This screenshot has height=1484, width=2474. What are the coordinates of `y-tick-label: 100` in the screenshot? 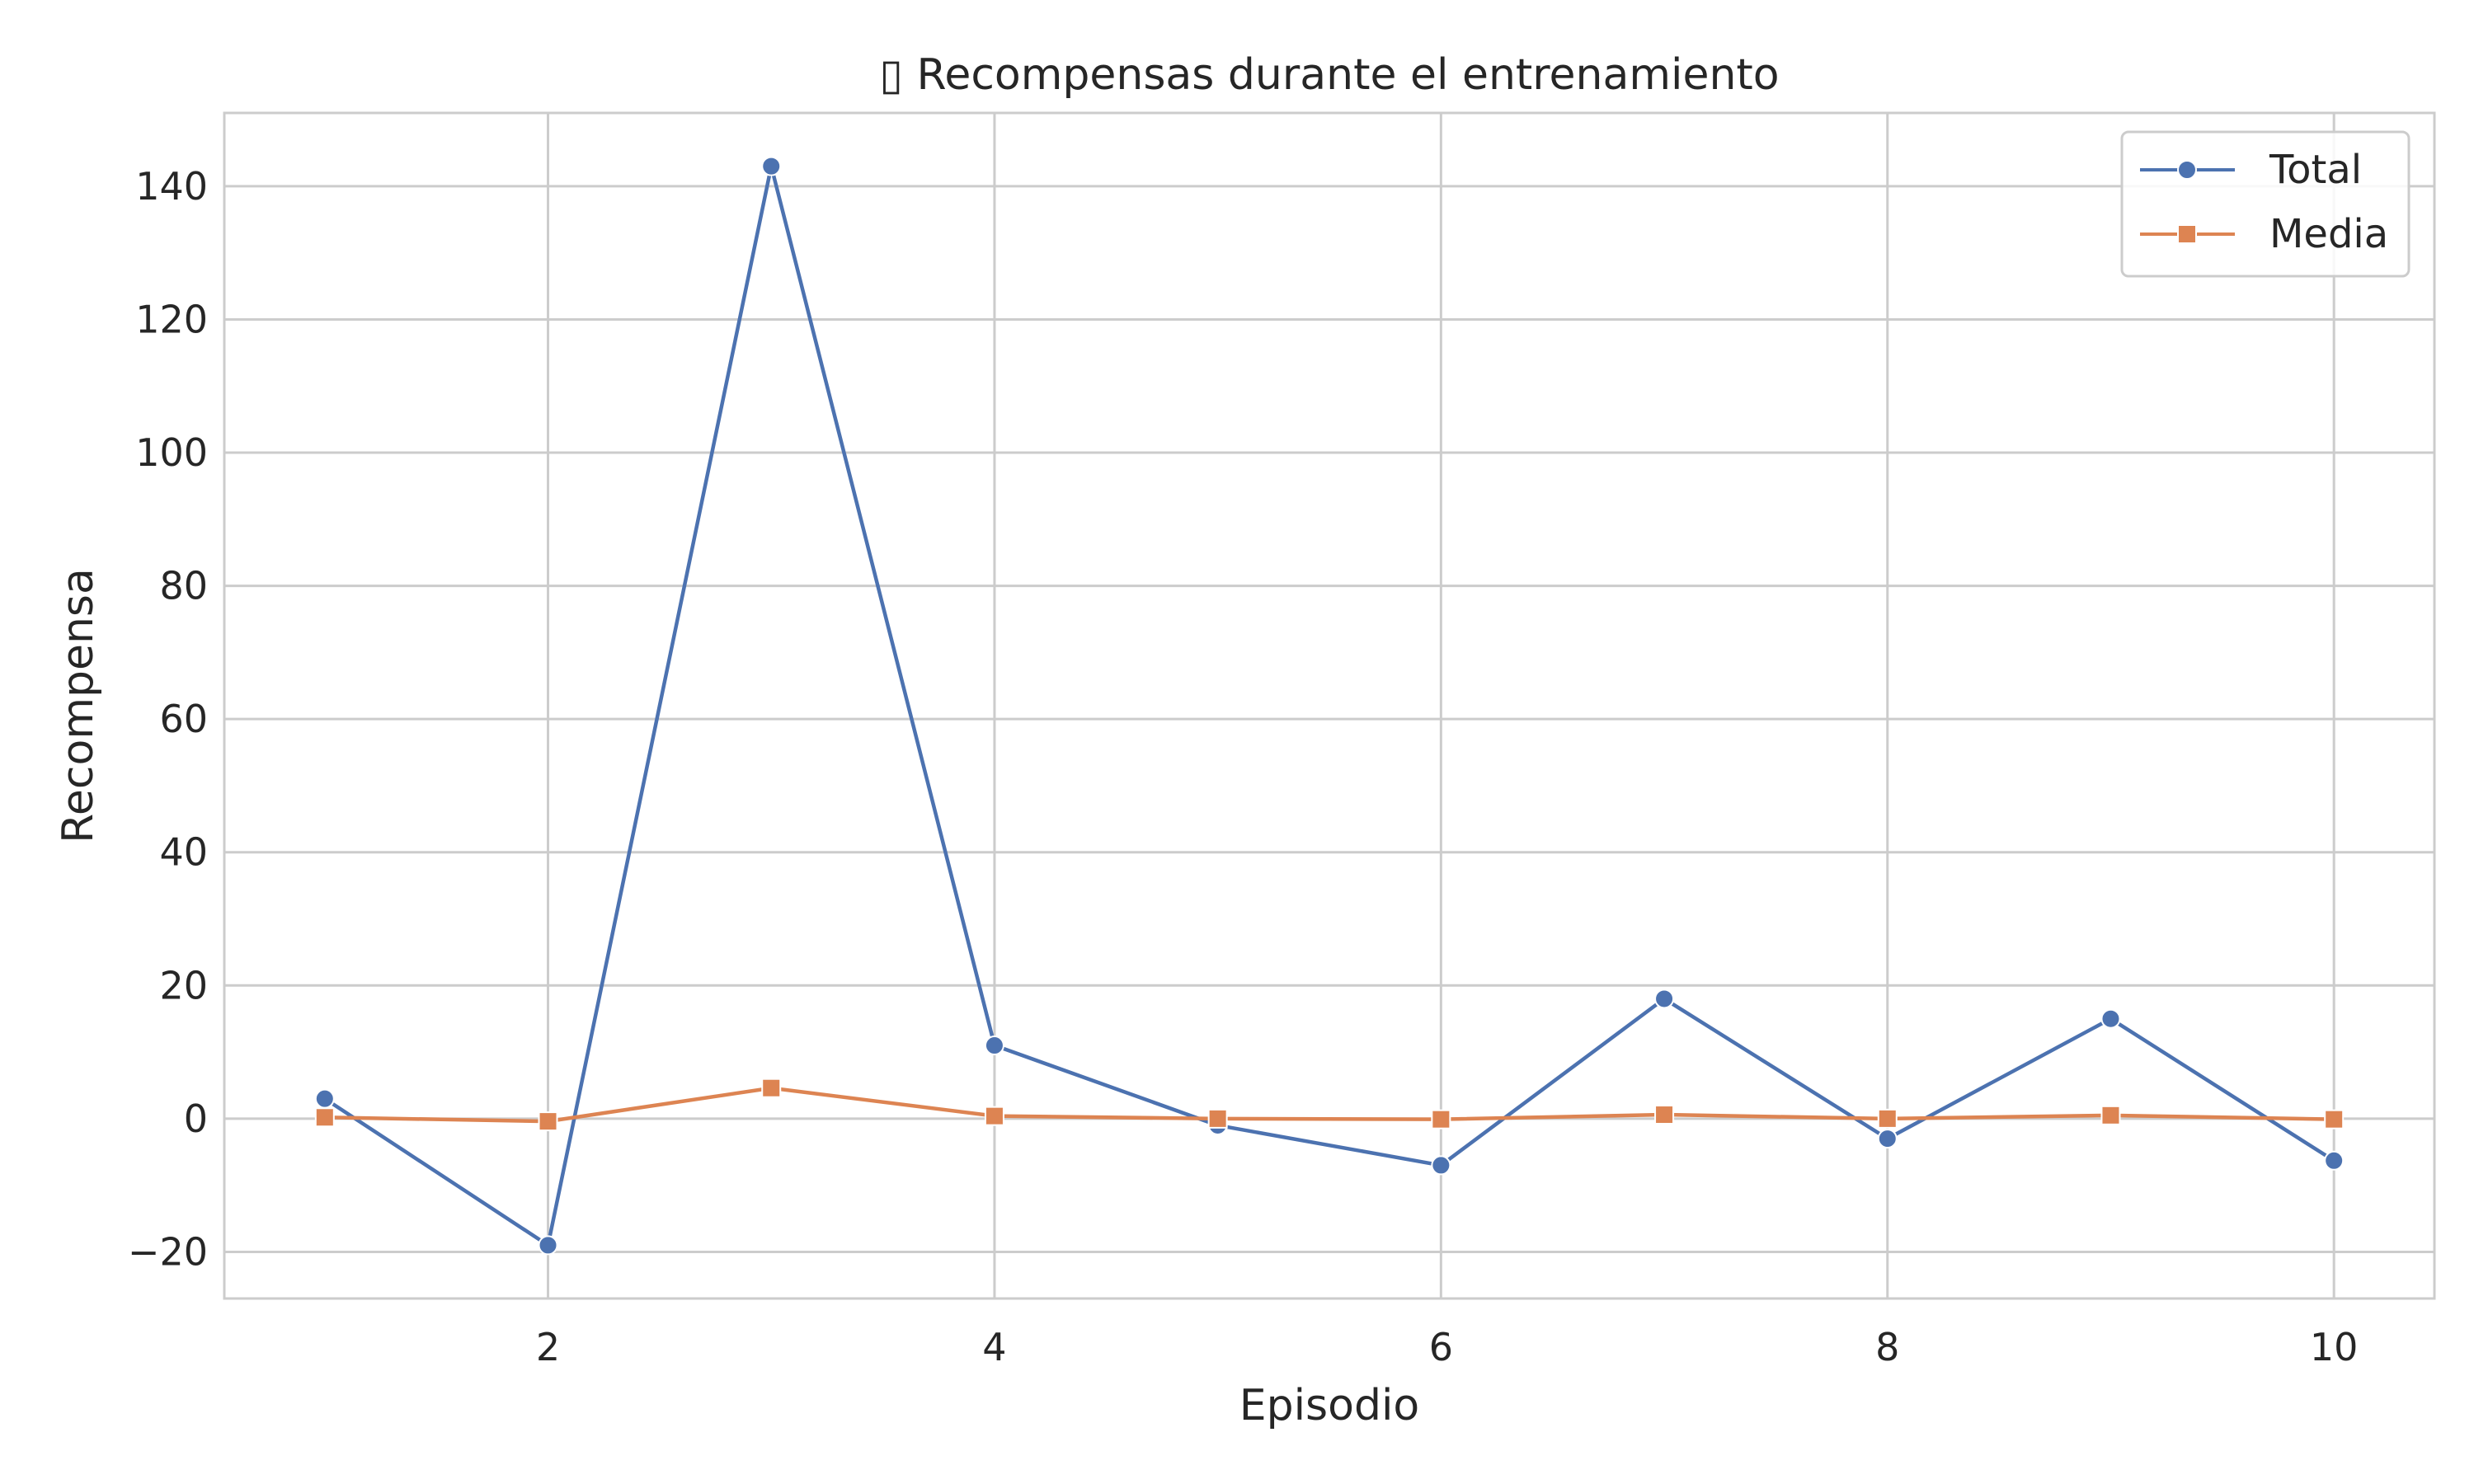 It's located at (171, 452).